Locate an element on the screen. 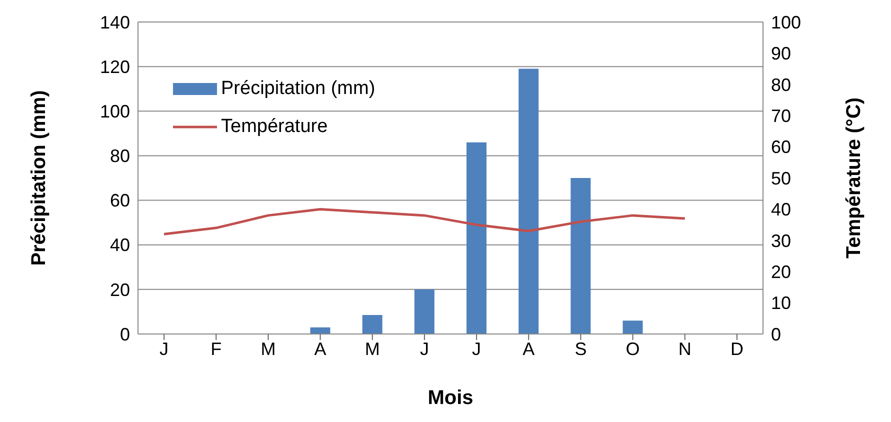 The width and height of the screenshot is (891, 422). y2-tick-label: 40 is located at coordinates (781, 210).